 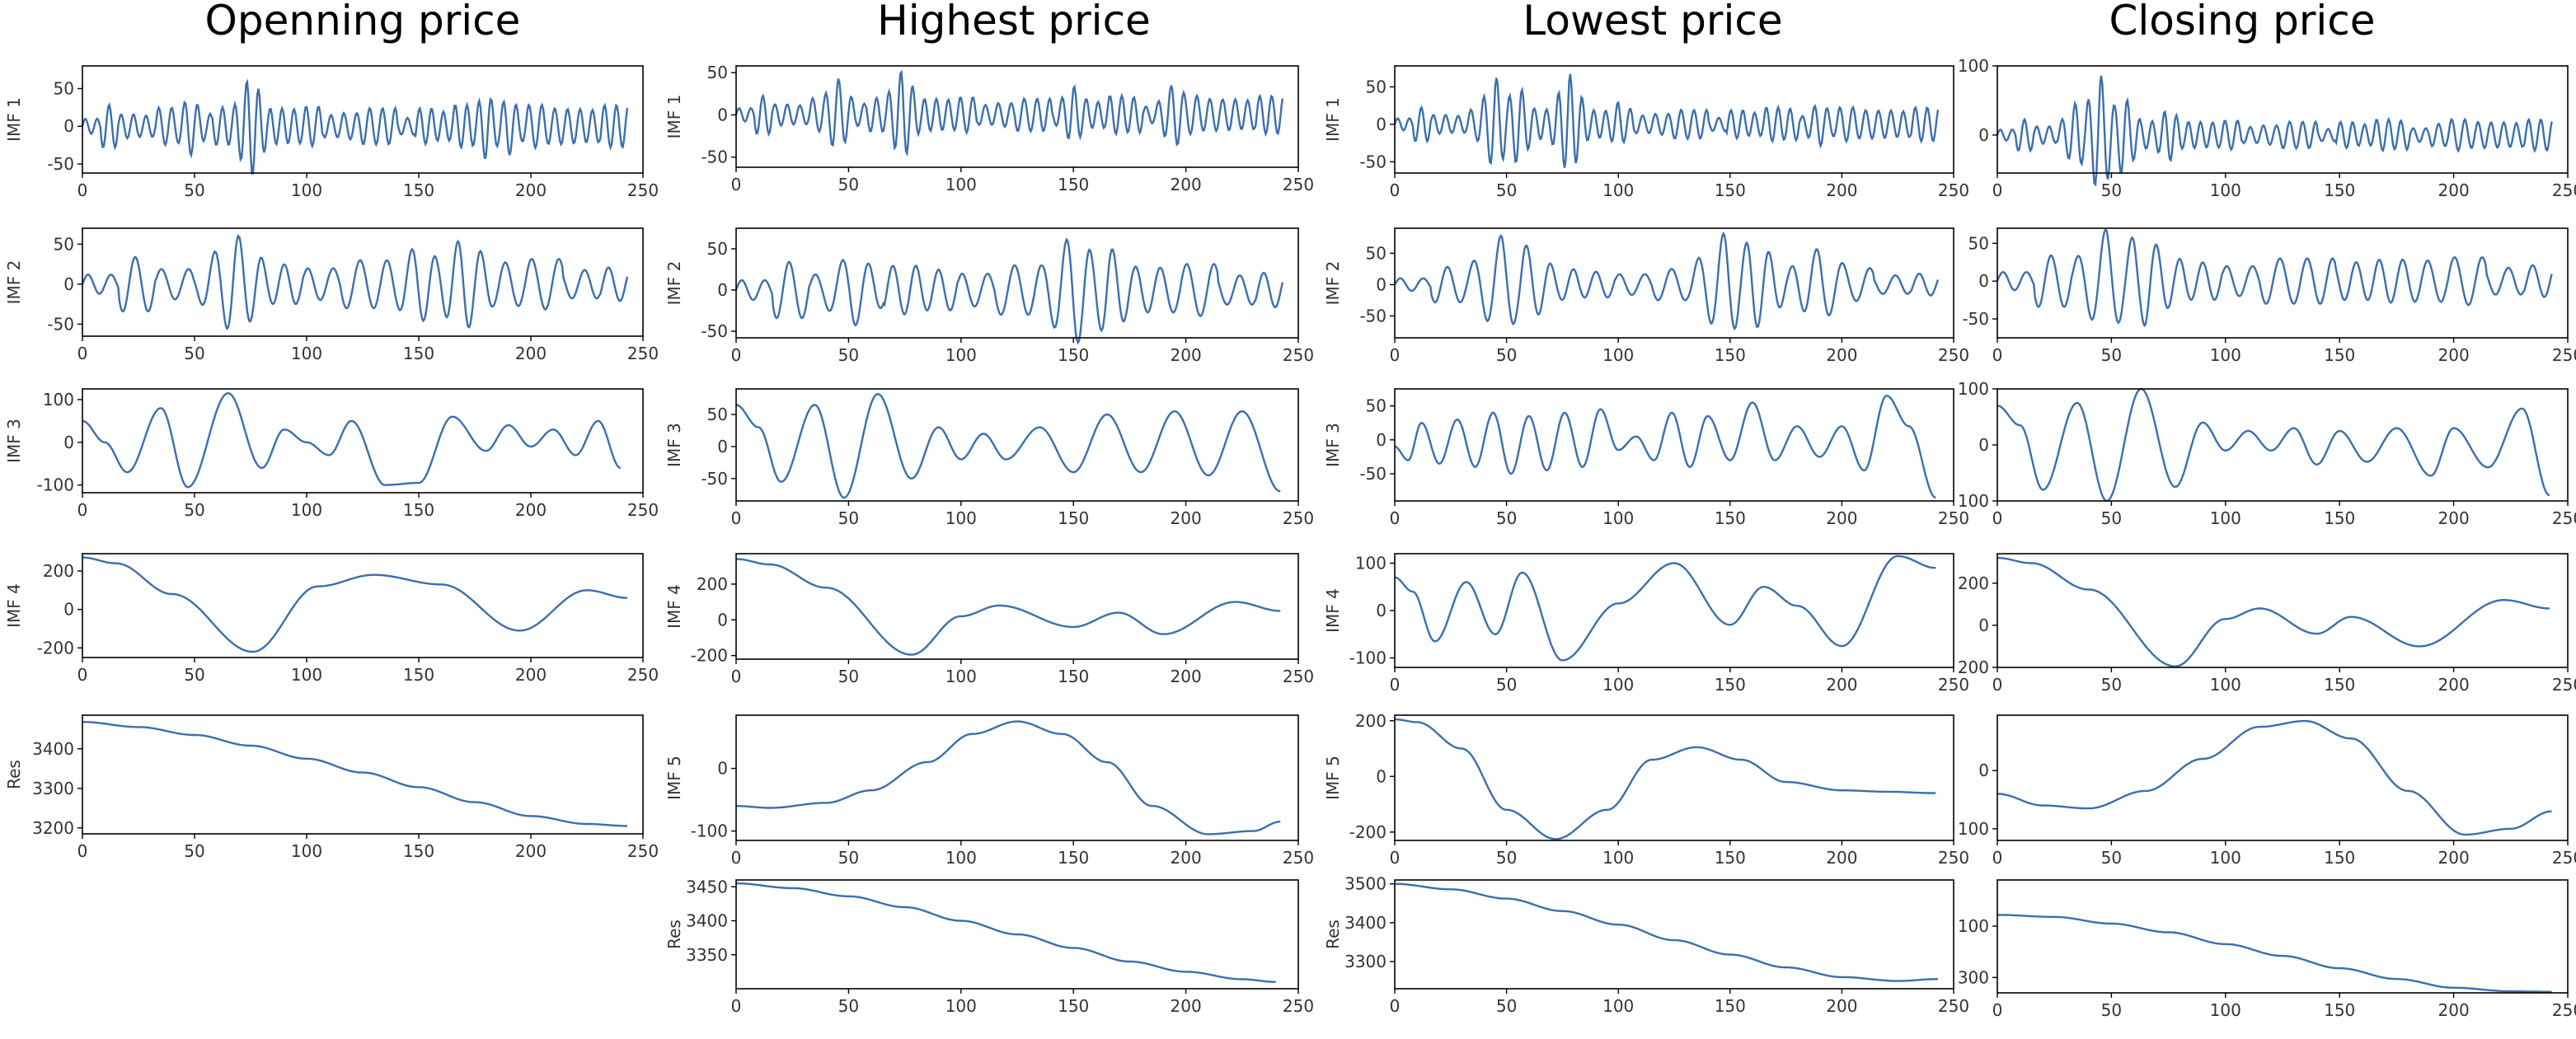 I want to click on y-tick-label: 3400, so click(x=1366, y=923).